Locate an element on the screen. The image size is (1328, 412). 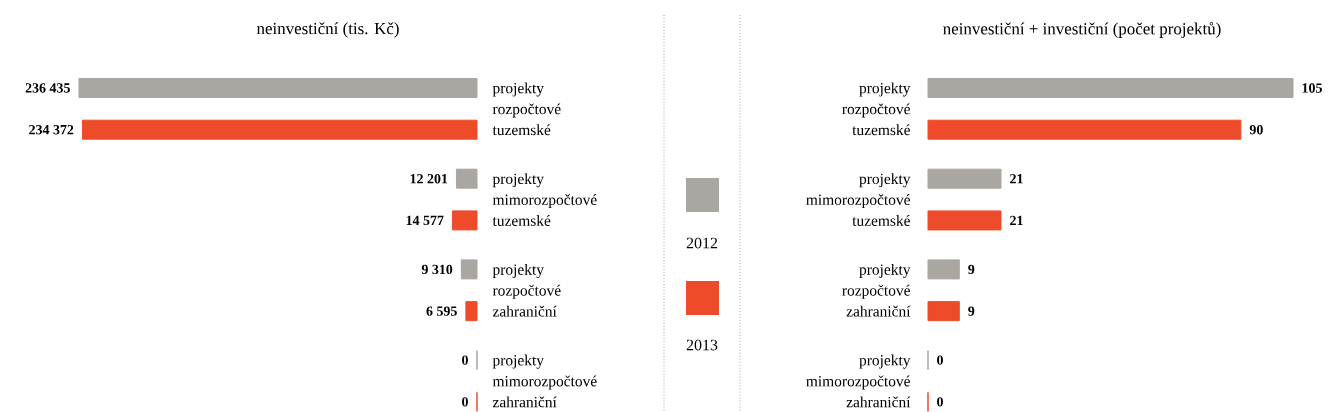
data-label: 90 is located at coordinates (1256, 129).